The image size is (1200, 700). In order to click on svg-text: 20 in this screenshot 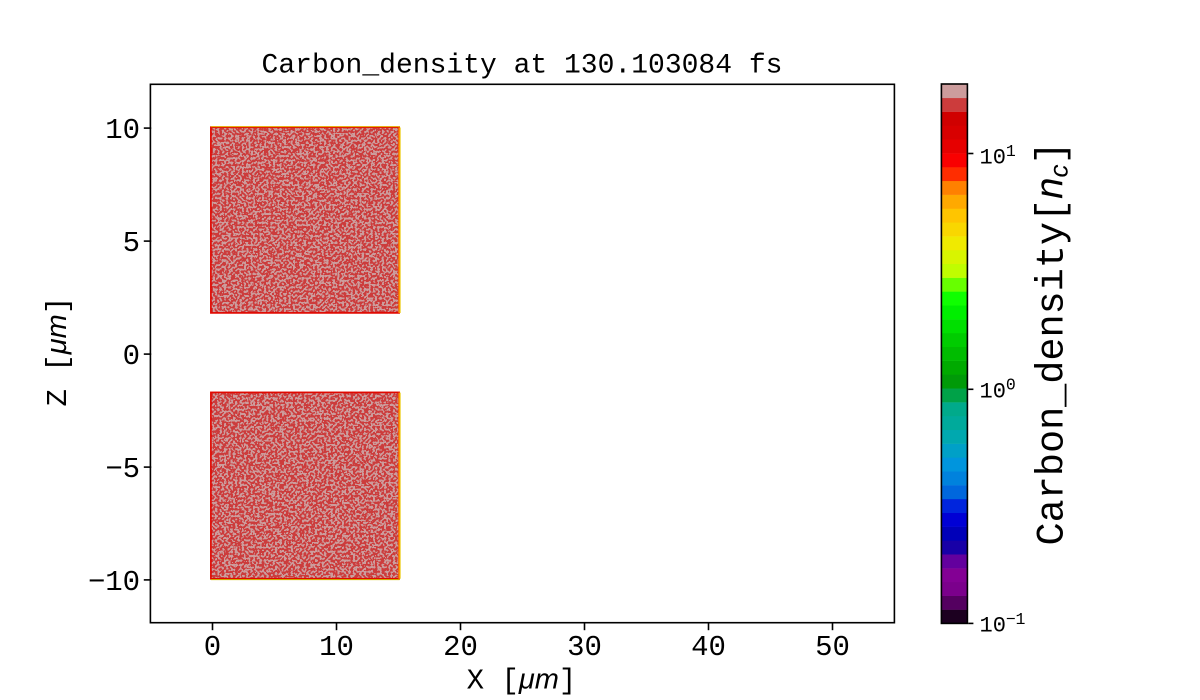, I will do `click(460, 647)`.